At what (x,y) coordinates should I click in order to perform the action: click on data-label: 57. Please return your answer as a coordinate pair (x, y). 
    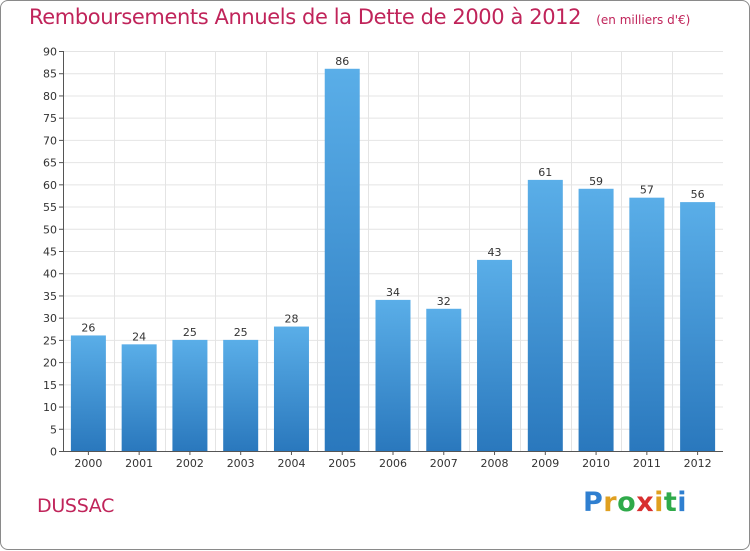
    Looking at the image, I should click on (647, 190).